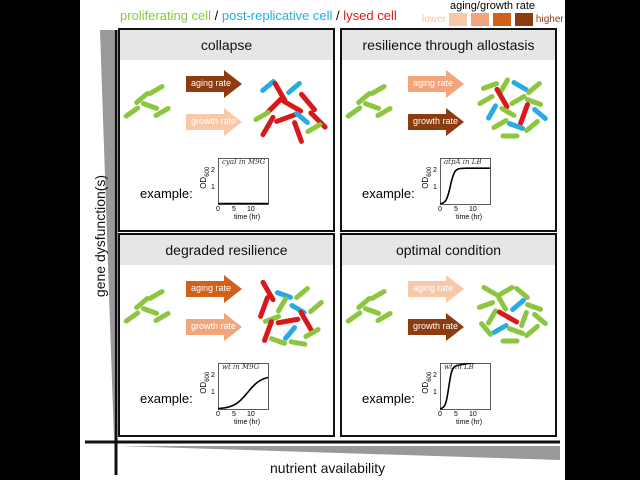 This screenshot has width=640, height=480. Describe the element at coordinates (463, 162) in the screenshot. I see `chart-title: atpA in LB` at that location.